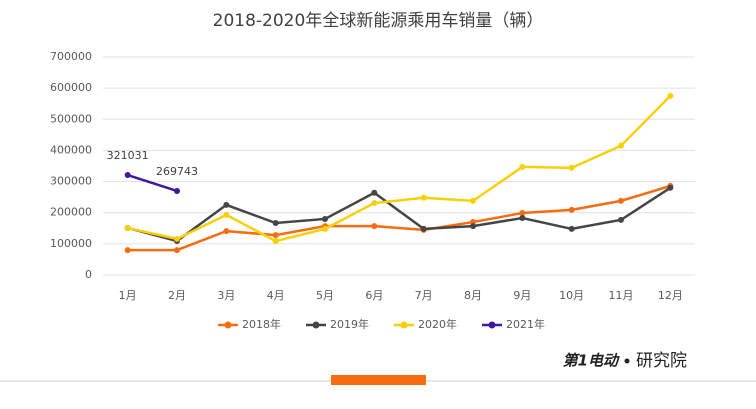 The height and width of the screenshot is (409, 756). I want to click on x-tick-label: 2月, so click(177, 295).